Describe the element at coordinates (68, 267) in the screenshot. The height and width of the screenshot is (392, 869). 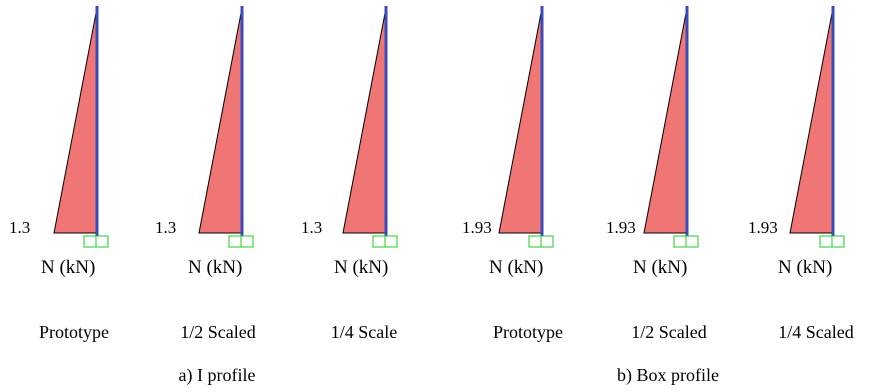
I see `axis-label-a-prototype: N (kN)` at that location.